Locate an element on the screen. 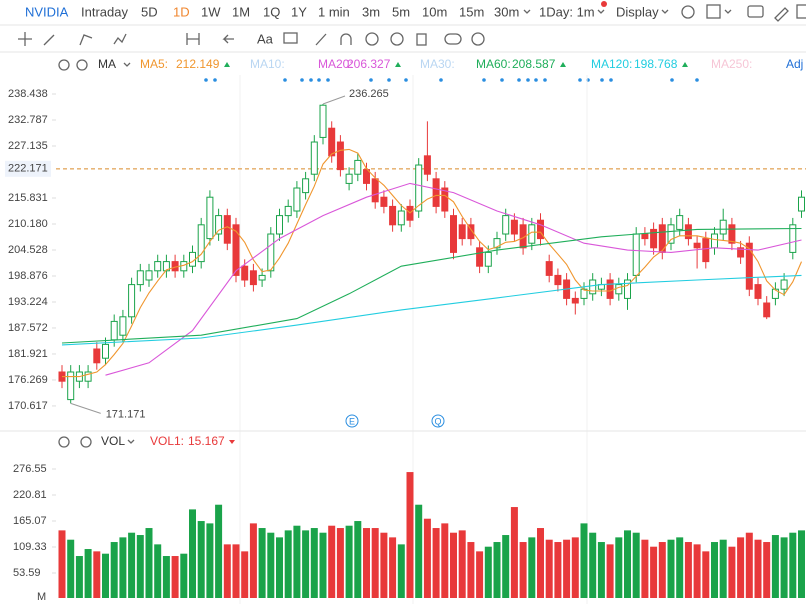 The width and height of the screenshot is (806, 604). delete-tool is located at coordinates (421, 39).